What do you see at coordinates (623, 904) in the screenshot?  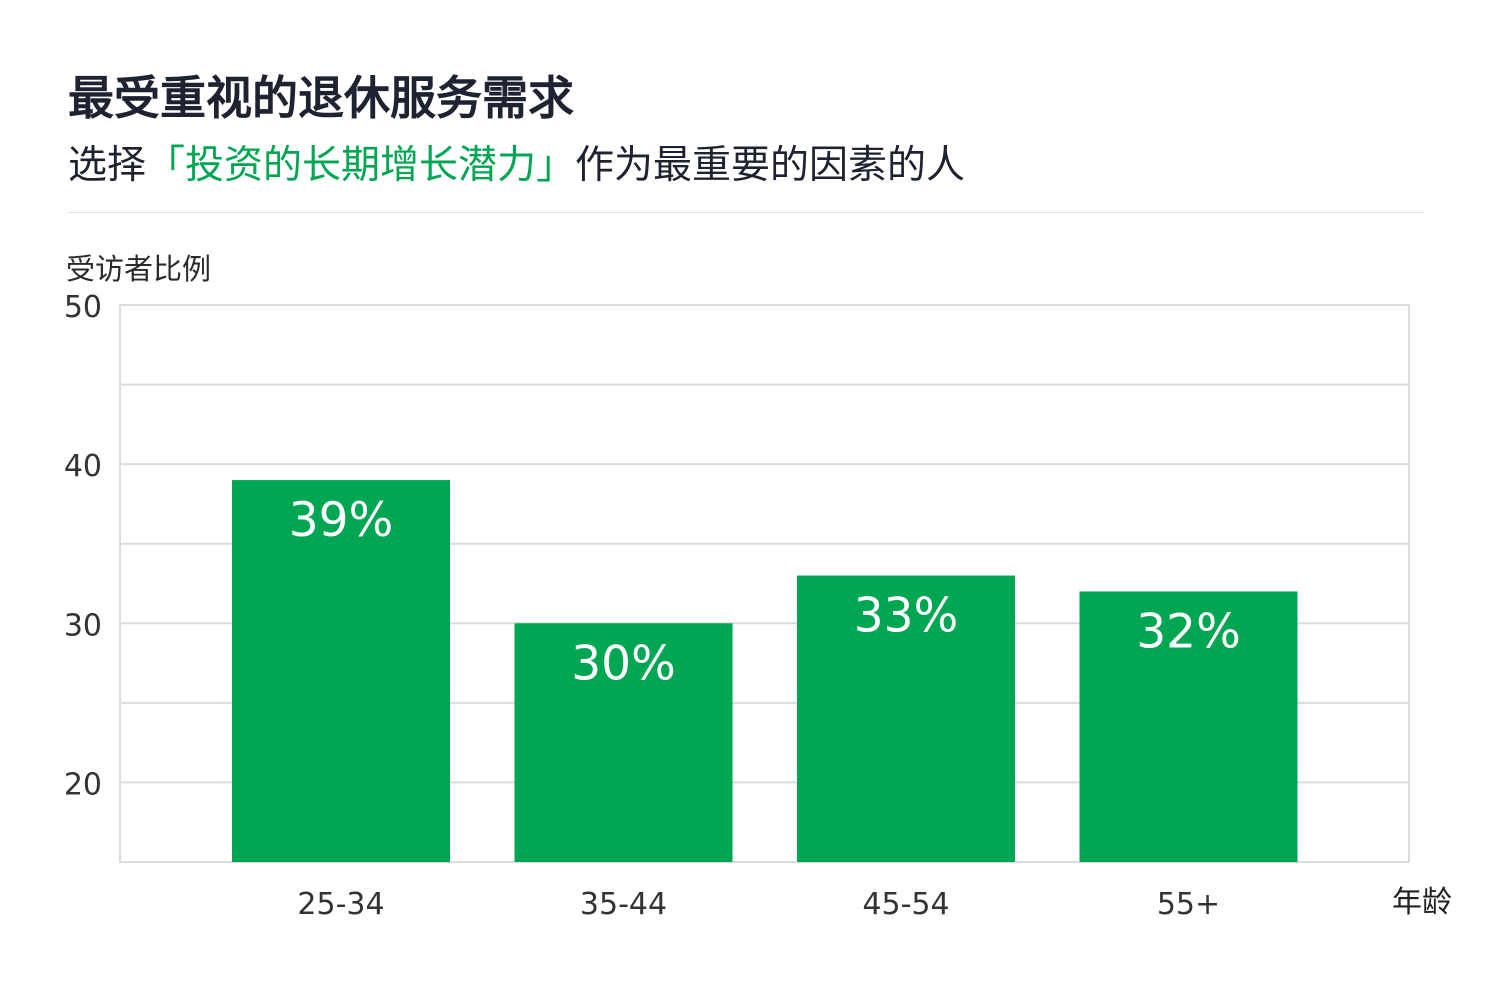 I see `x-tick-label: 35-44` at bounding box center [623, 904].